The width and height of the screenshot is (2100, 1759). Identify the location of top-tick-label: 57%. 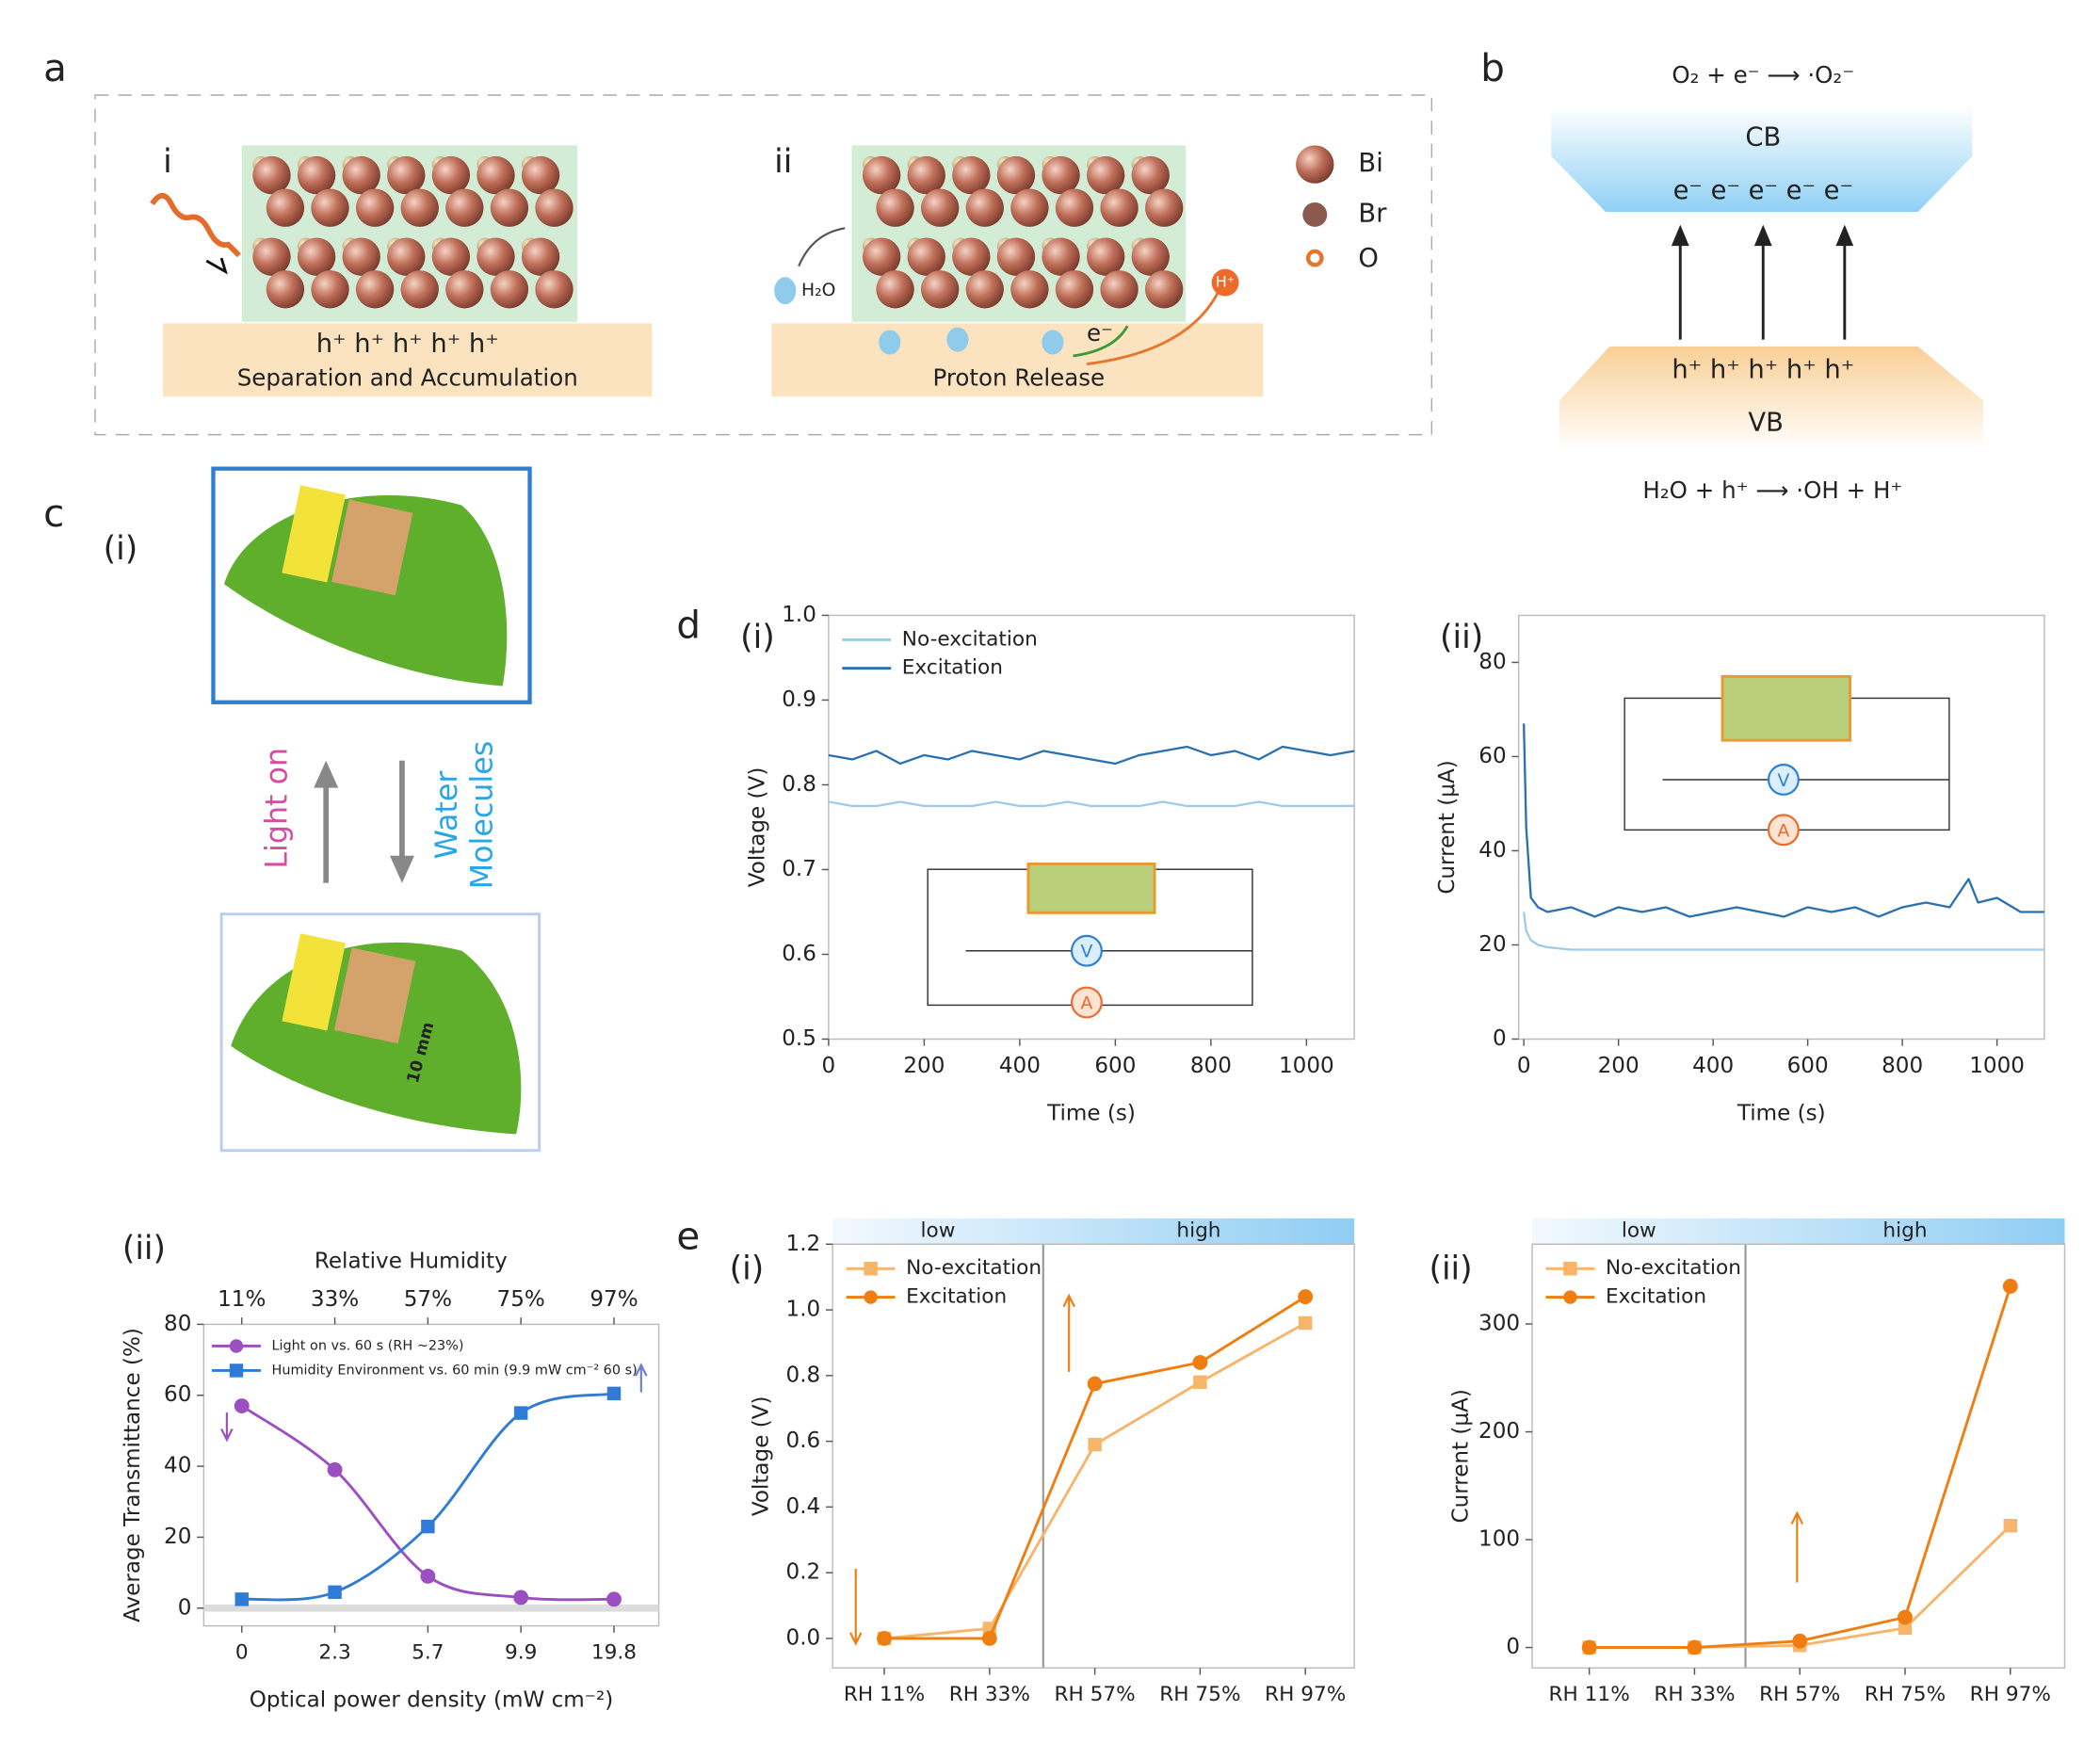
(428, 1300).